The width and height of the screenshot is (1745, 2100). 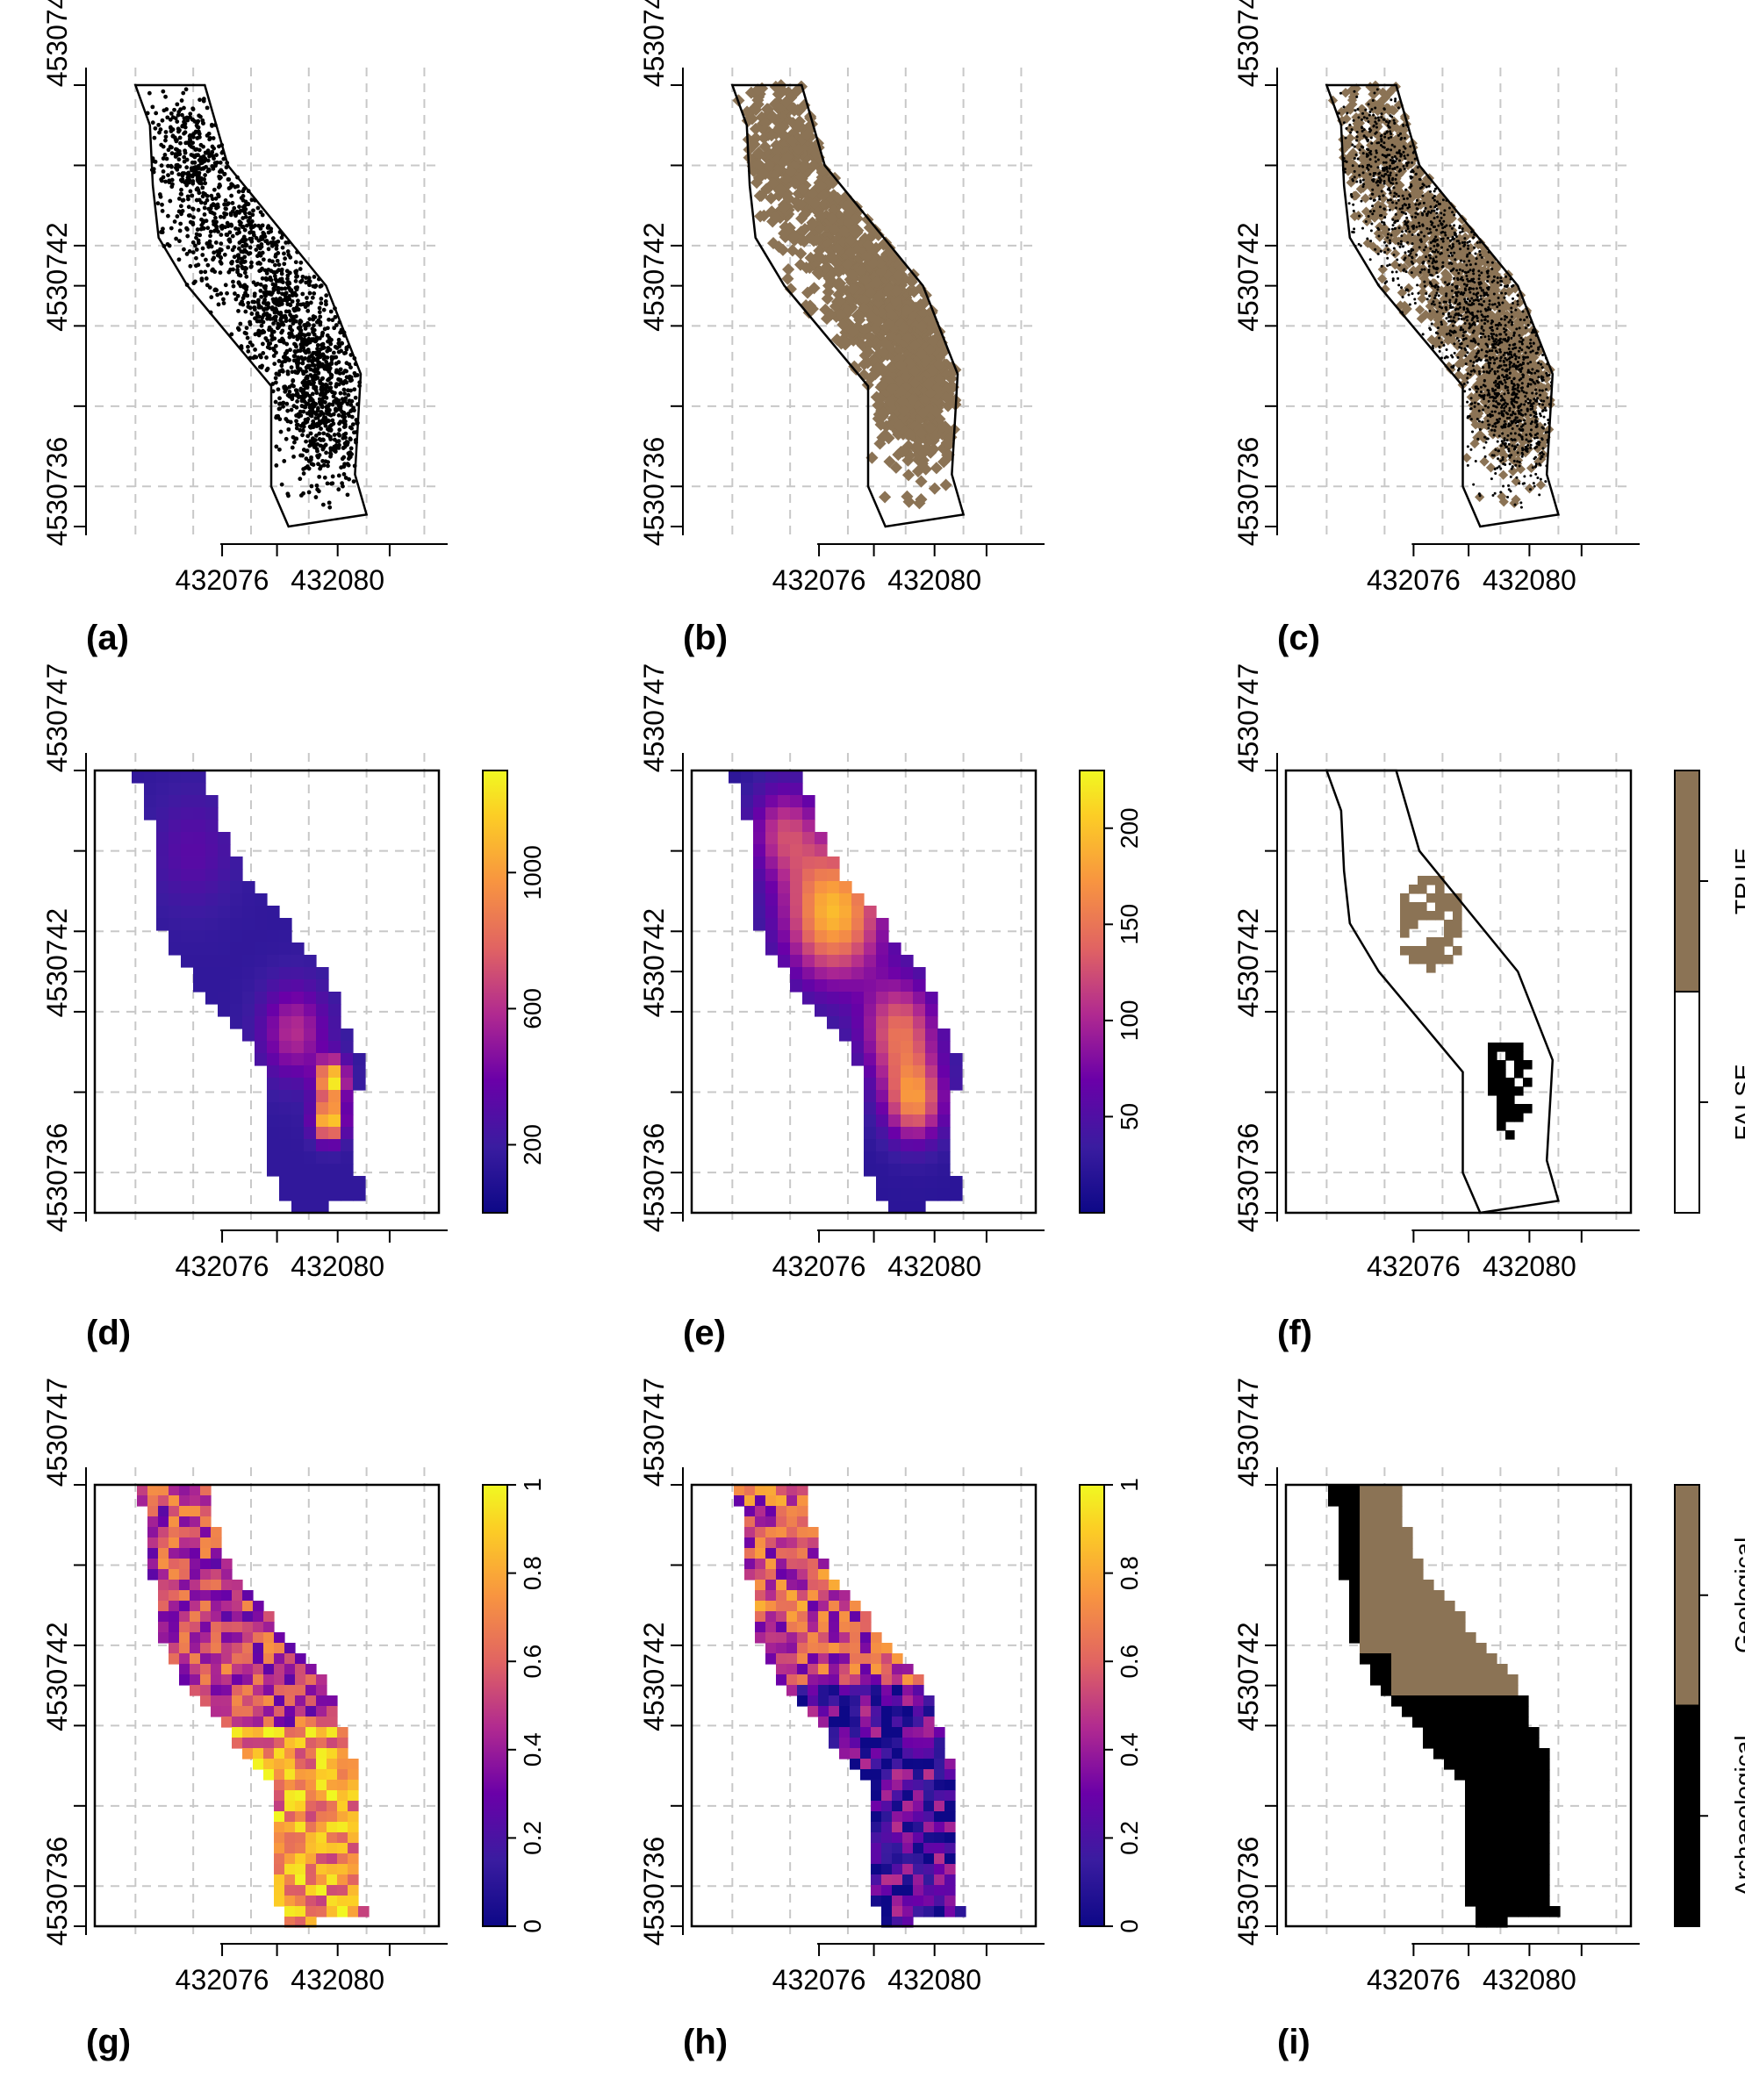 I want to click on x-tick-label: 432080, so click(x=337, y=580).